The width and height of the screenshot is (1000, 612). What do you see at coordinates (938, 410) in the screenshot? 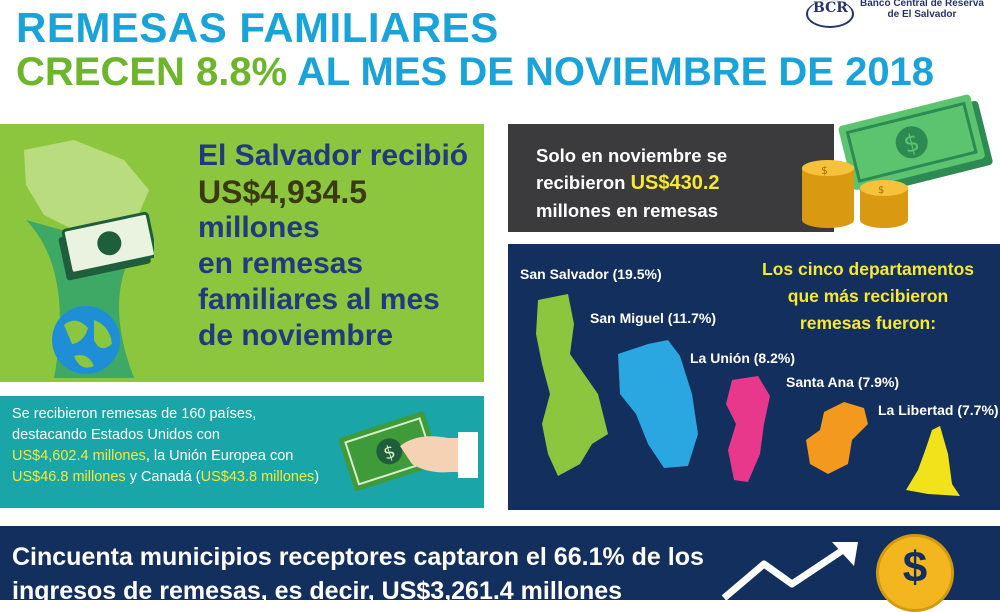
I see `department-label-la-libertad: La Libertad (7.7%)` at bounding box center [938, 410].